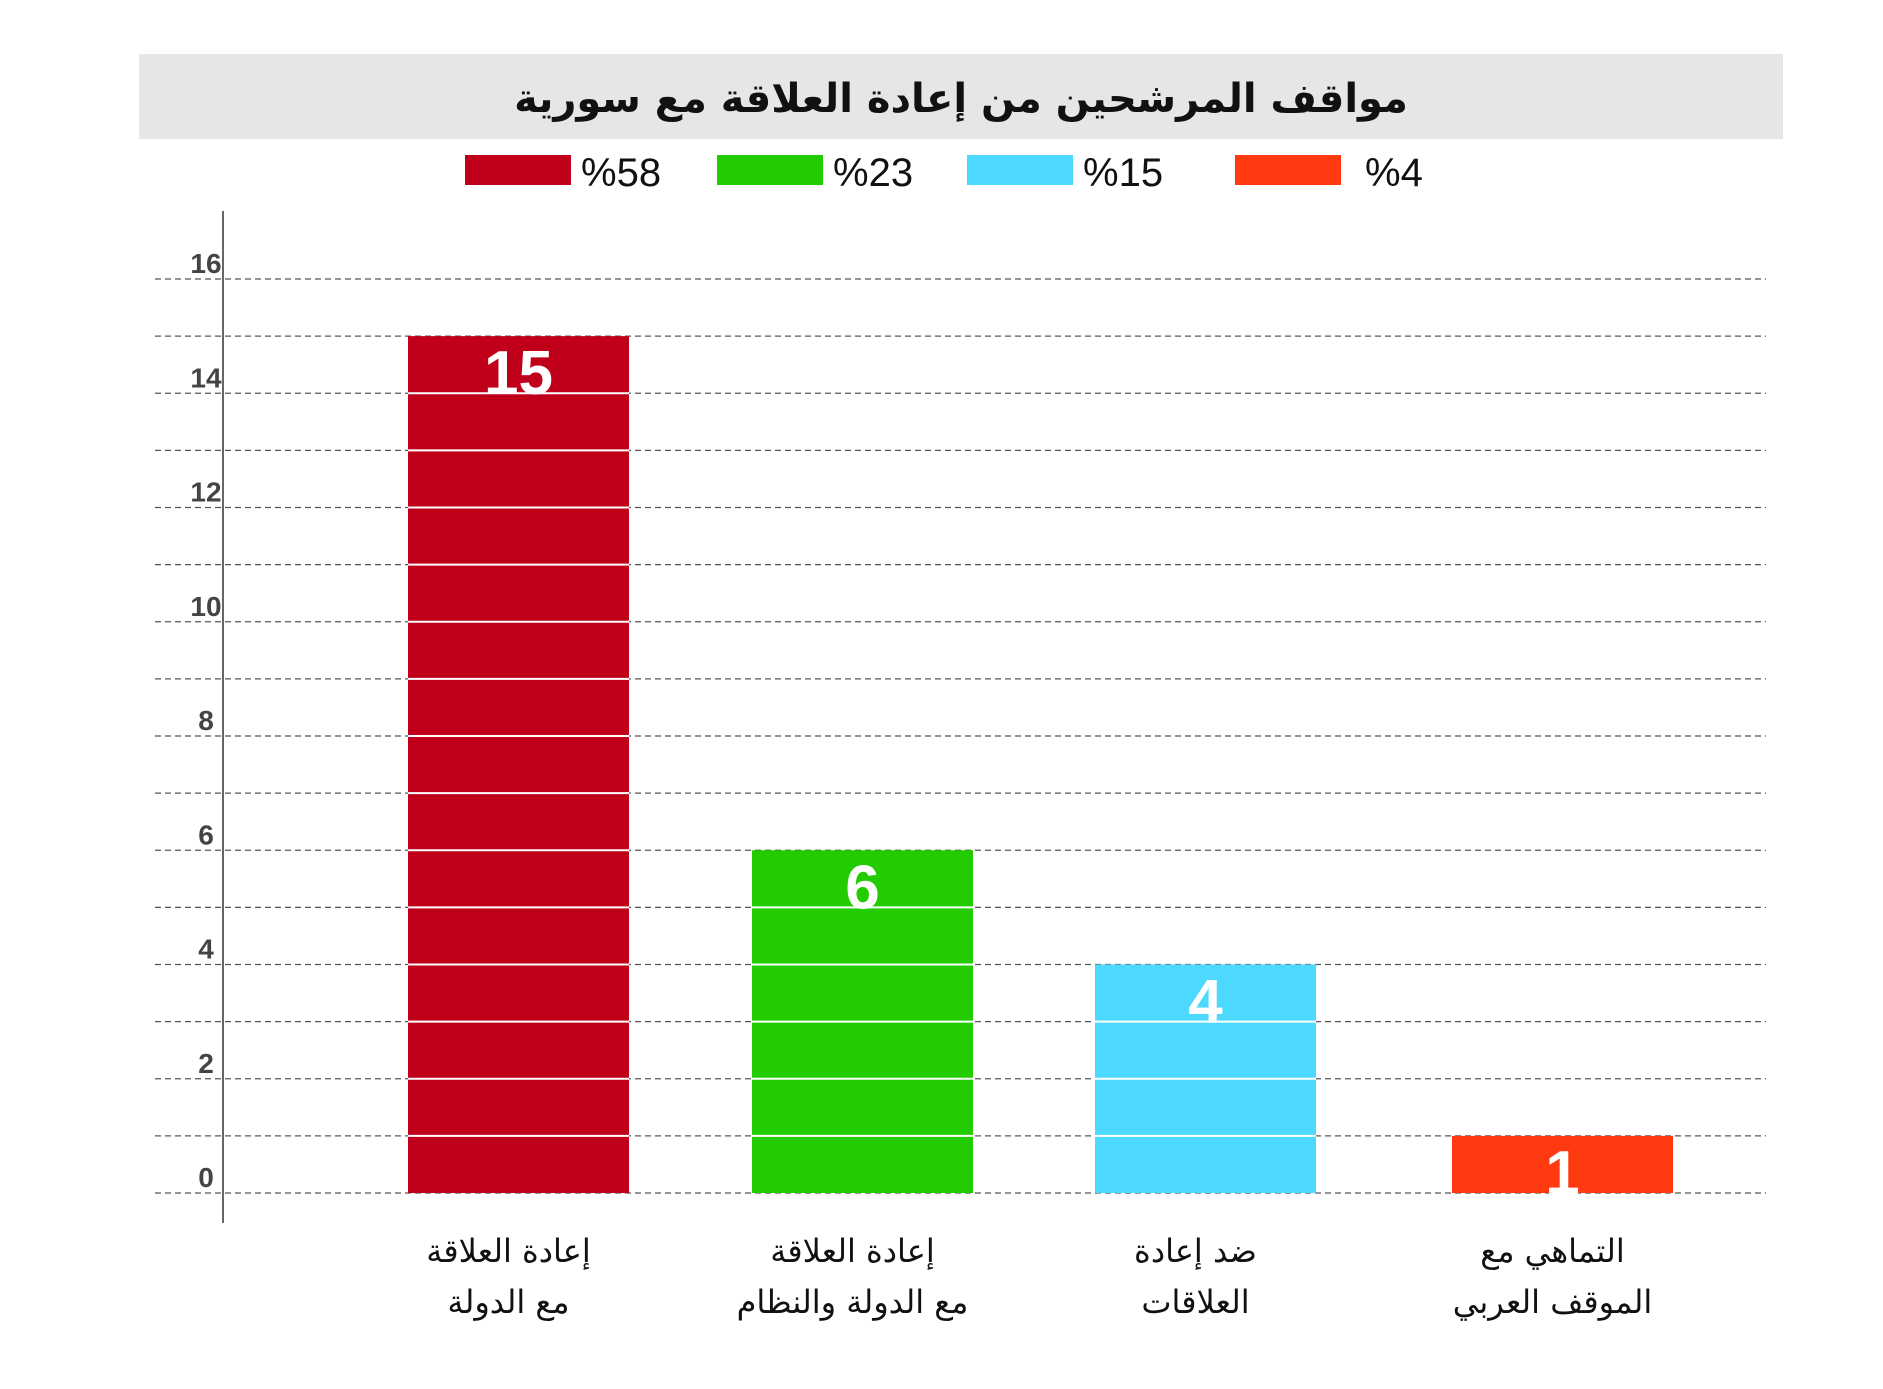  What do you see at coordinates (518, 373) in the screenshot?
I see `value-label: 15` at bounding box center [518, 373].